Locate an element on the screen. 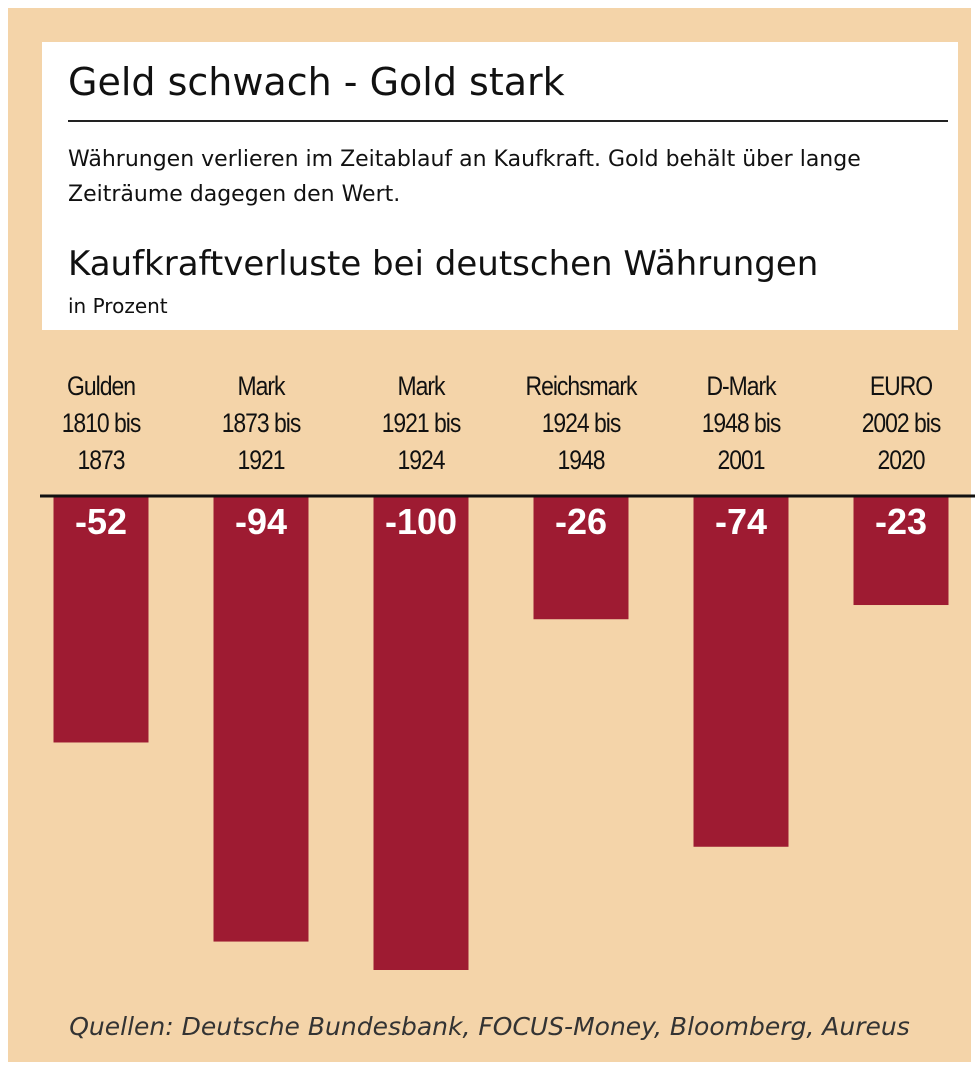 The image size is (979, 1070). value-label: -74 is located at coordinates (741, 521).